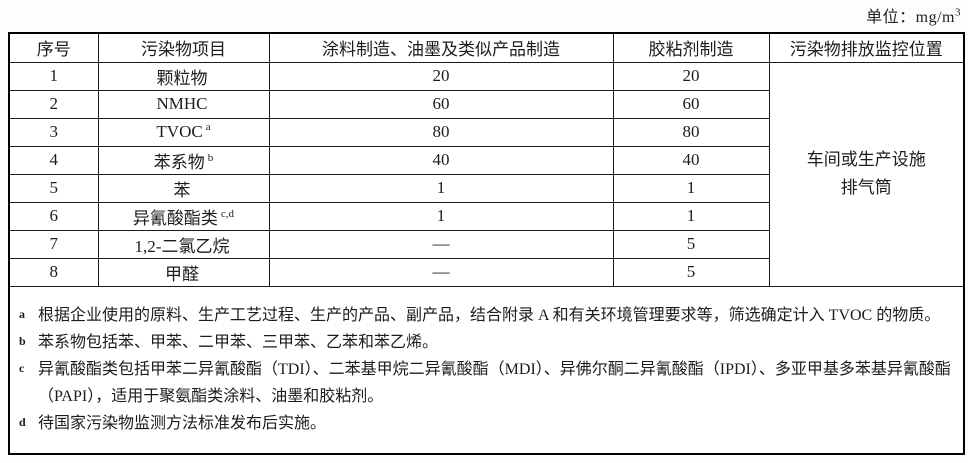  What do you see at coordinates (935, 17) in the screenshot?
I see `unit-value: mg/m` at bounding box center [935, 17].